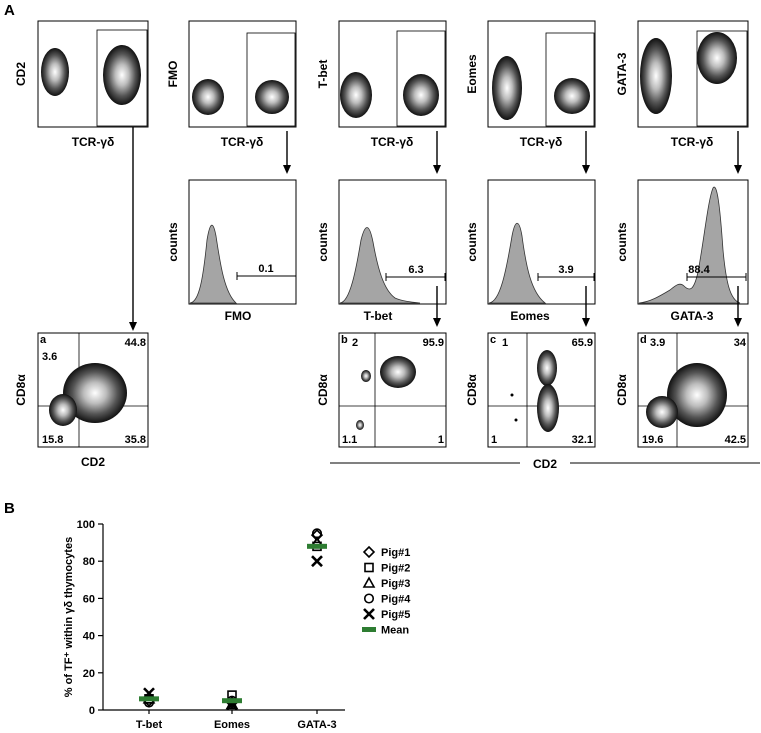 The width and height of the screenshot is (761, 733). I want to click on x-axis-label: FMO, so click(238, 316).